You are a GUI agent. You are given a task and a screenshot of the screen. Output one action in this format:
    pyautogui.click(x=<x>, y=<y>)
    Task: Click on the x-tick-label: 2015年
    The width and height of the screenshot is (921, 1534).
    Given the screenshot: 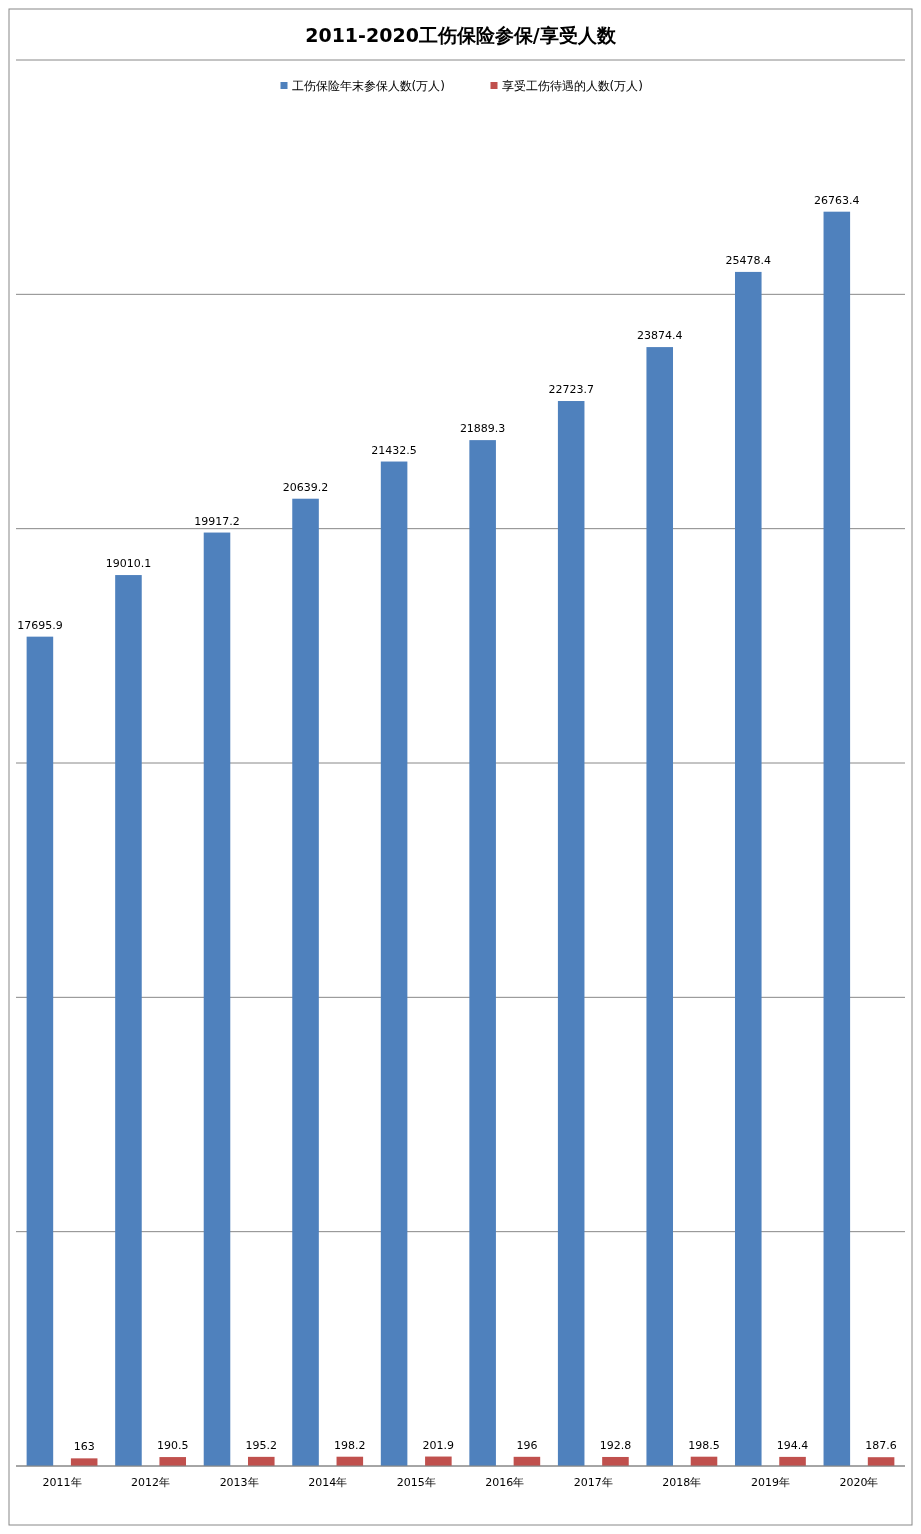 What is the action you would take?
    pyautogui.click(x=416, y=1482)
    